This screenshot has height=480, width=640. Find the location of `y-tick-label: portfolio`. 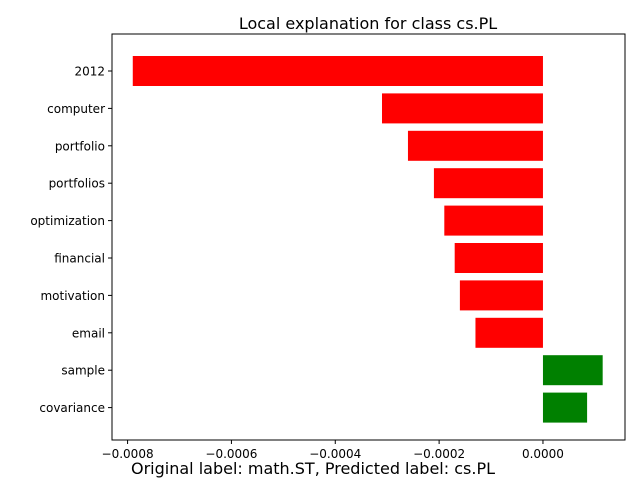

y-tick-label: portfolio is located at coordinates (80, 146).